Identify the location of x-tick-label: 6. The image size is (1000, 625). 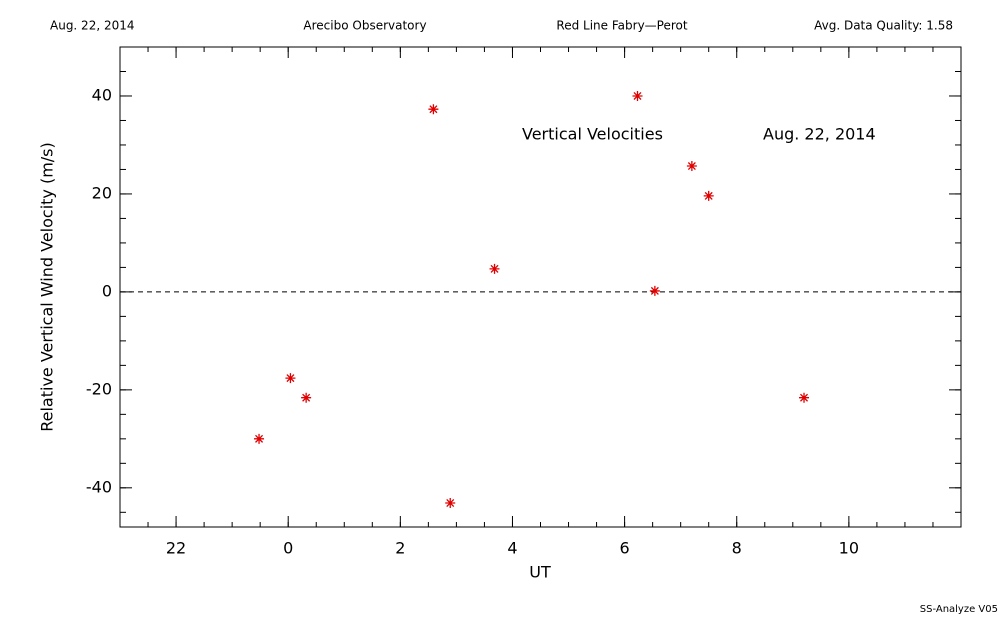
(625, 548).